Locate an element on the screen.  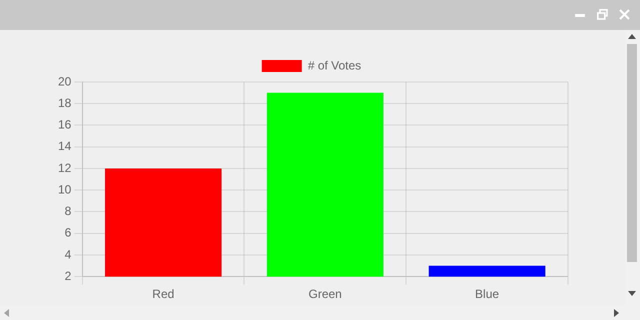
y-tick-label: 16 is located at coordinates (65, 125).